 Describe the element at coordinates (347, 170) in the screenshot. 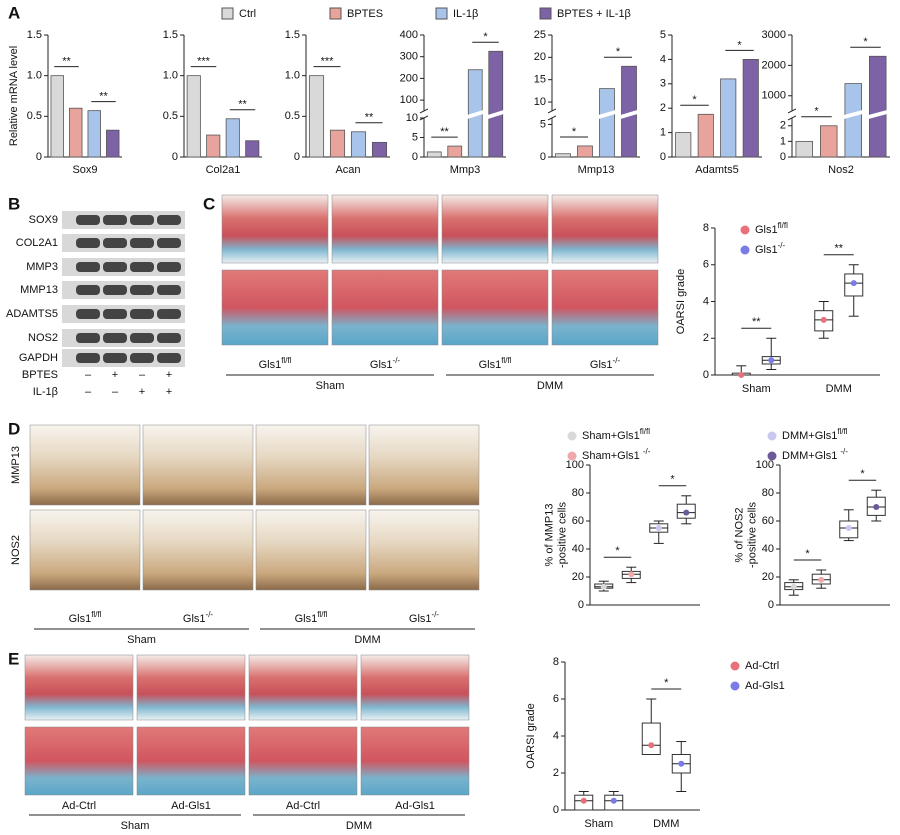

I see `x-axis-label: Acan` at that location.